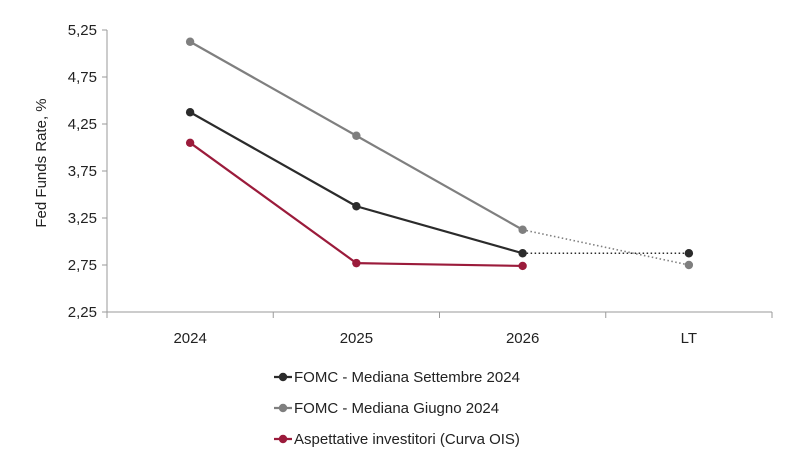 This screenshot has height=454, width=800. I want to click on series-dotted-line, so click(606, 247).